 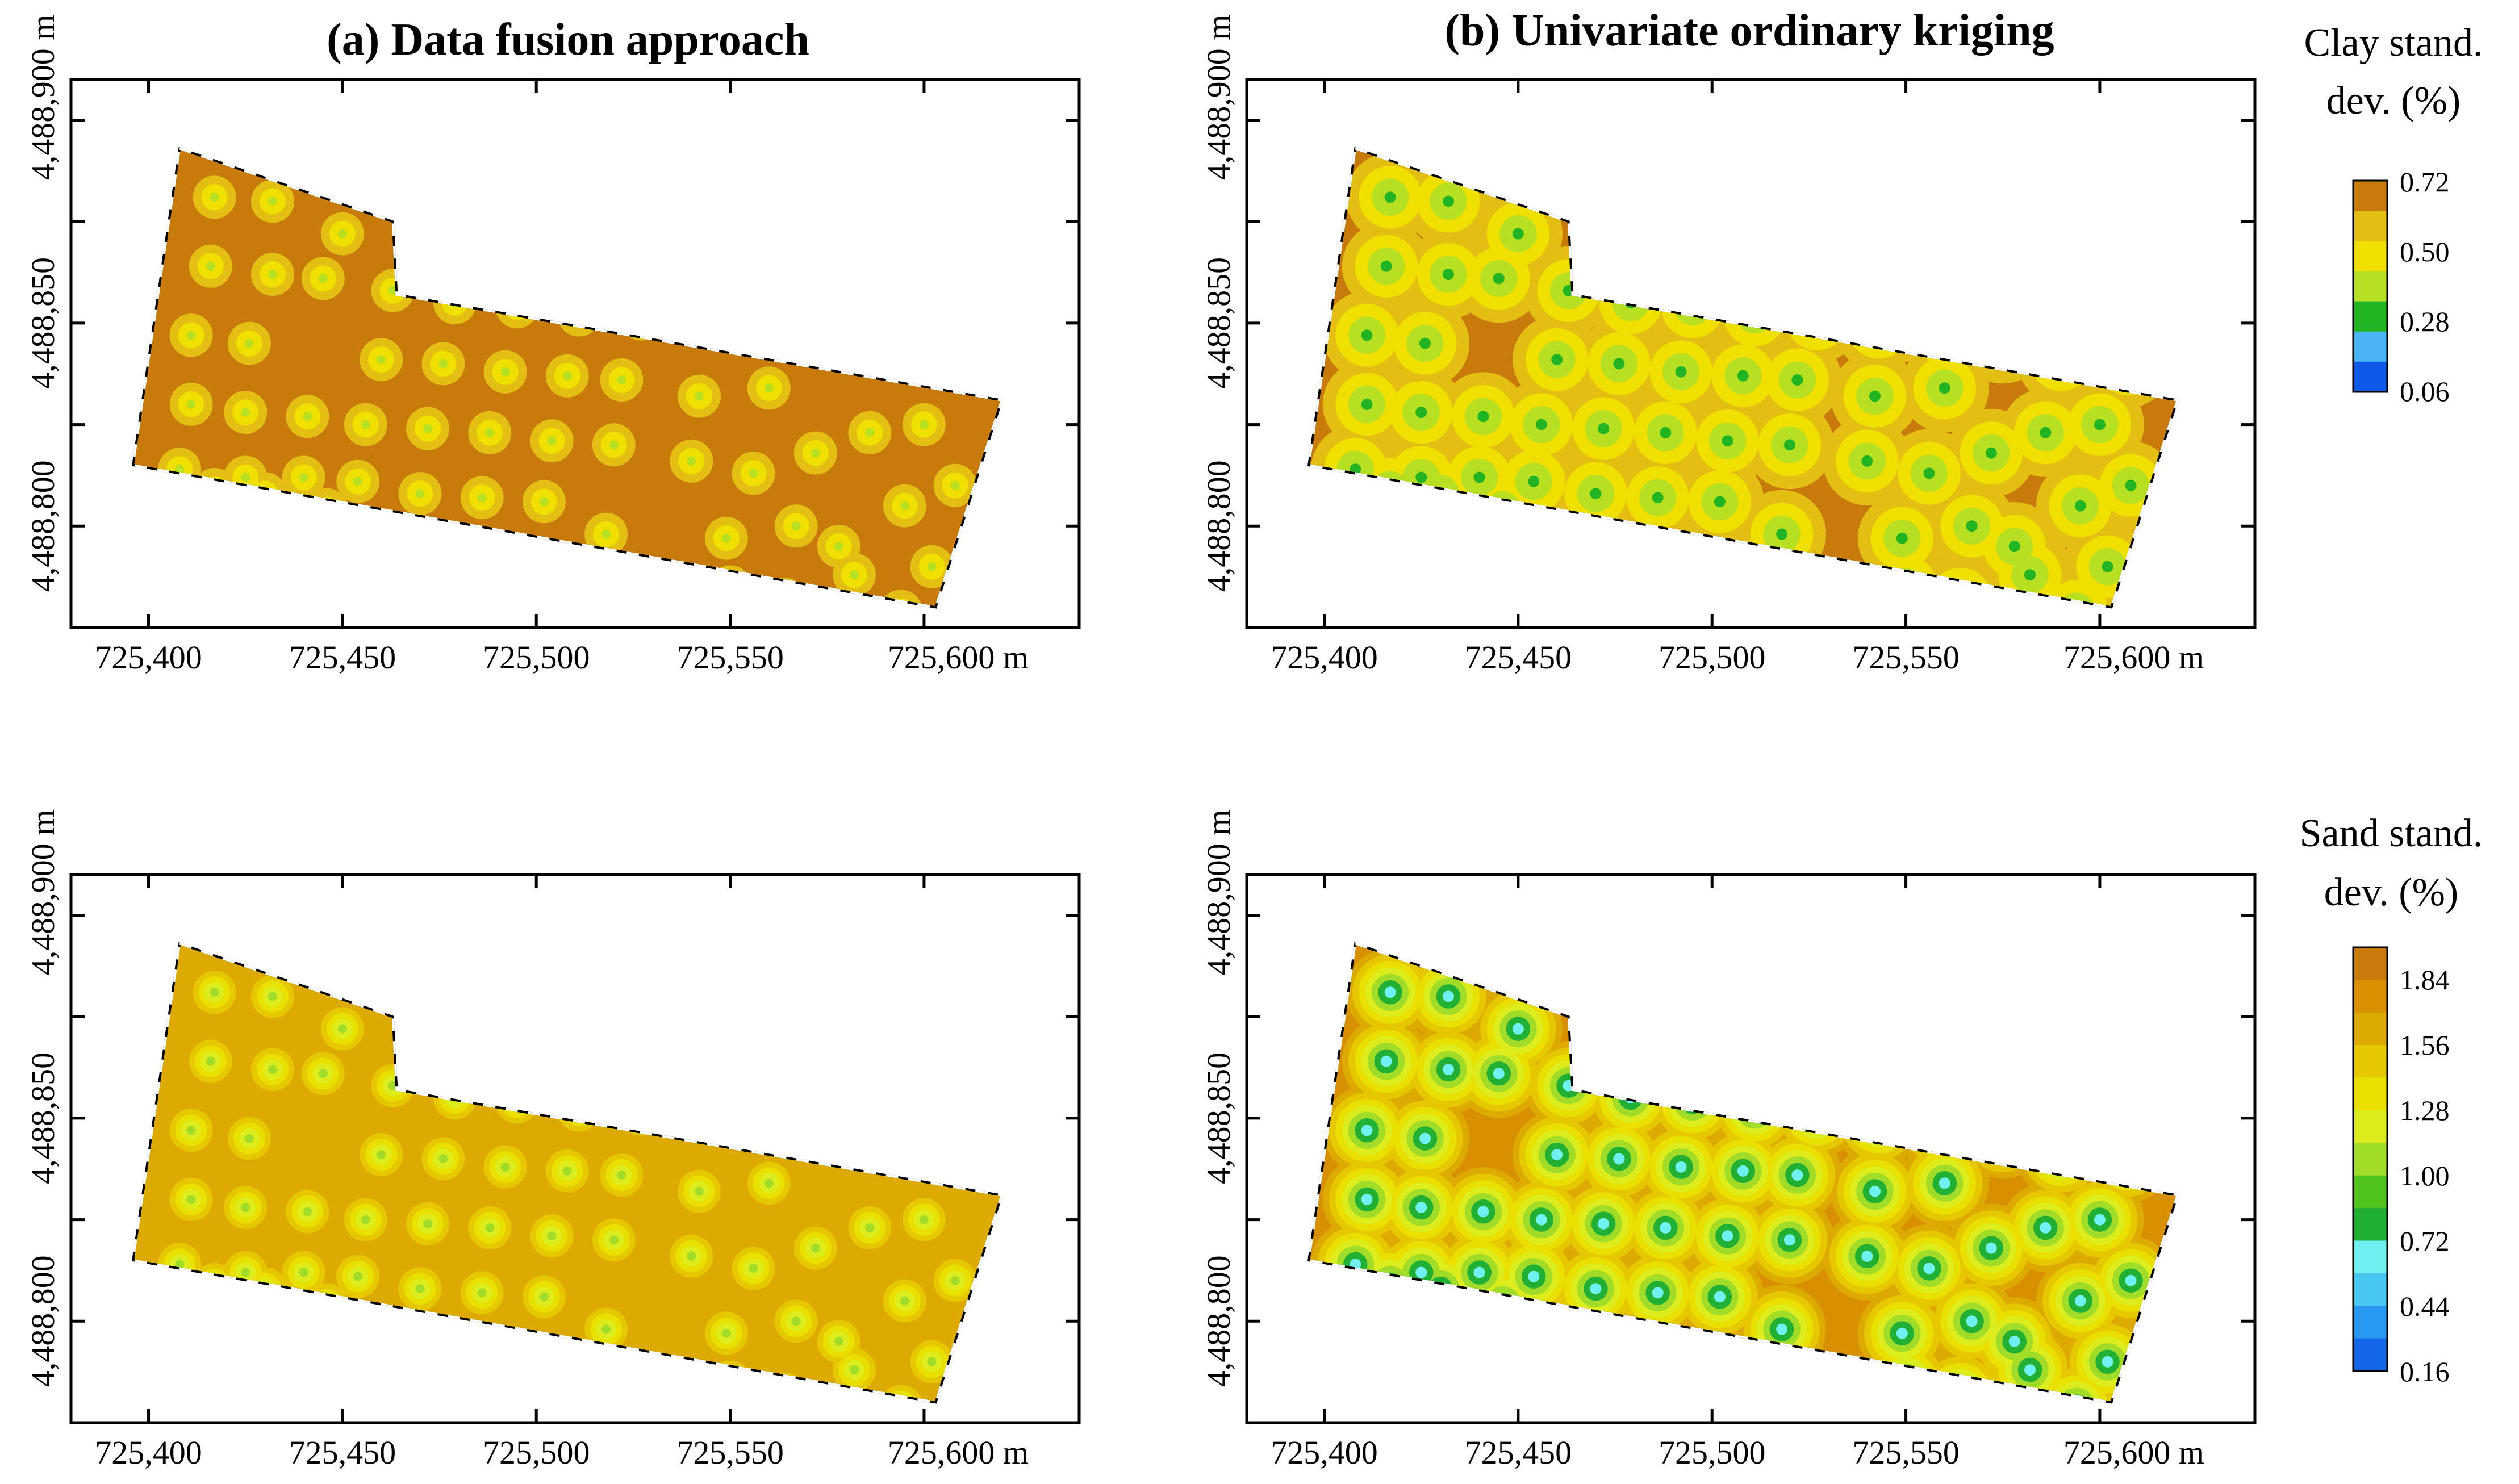 I want to click on legend-clay: Clay stand. dev. (%) 0.72 0.50 0.28 0.06, so click(x=2393, y=214).